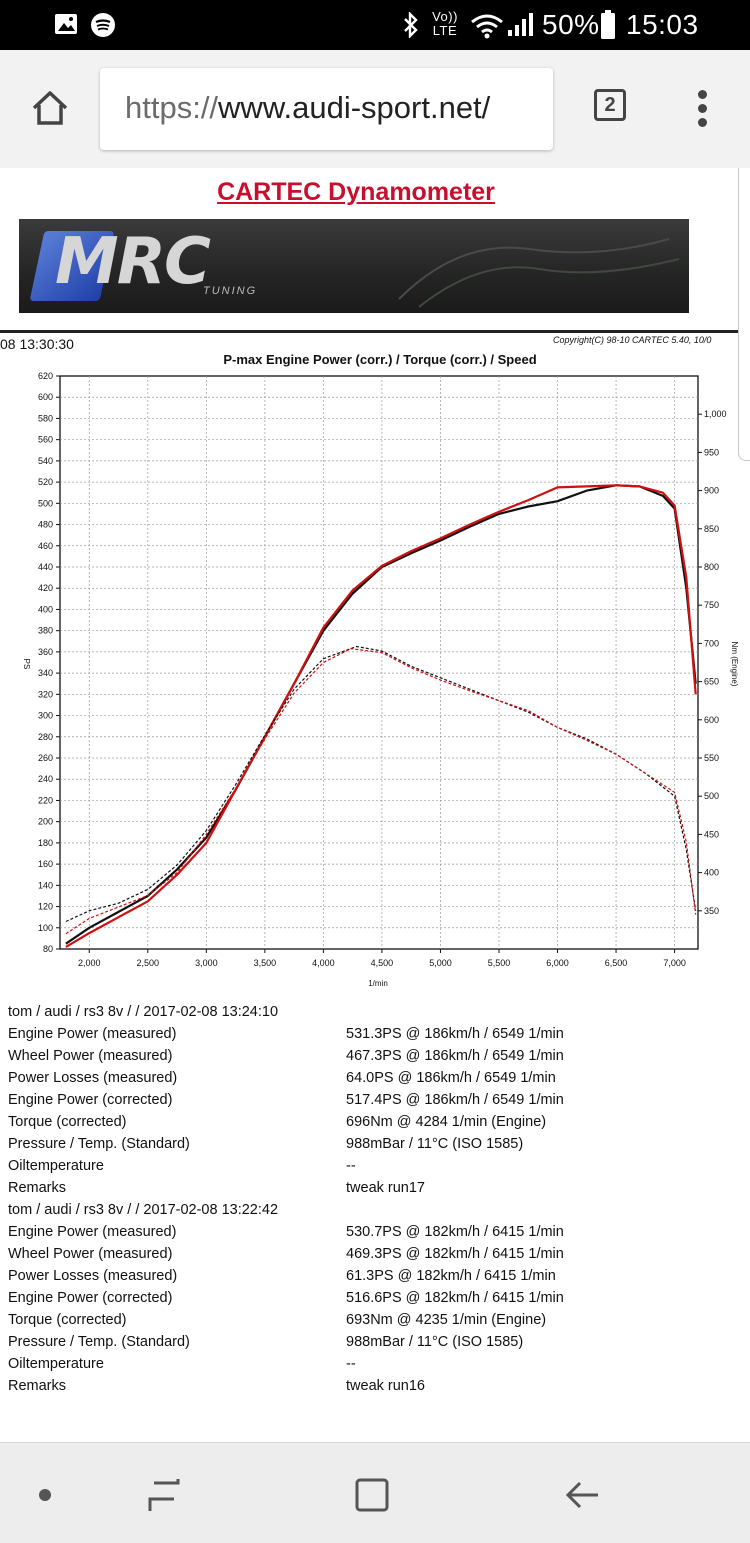 Image resolution: width=750 pixels, height=1543 pixels. I want to click on page-title: CARTEC Dynamometer, so click(356, 192).